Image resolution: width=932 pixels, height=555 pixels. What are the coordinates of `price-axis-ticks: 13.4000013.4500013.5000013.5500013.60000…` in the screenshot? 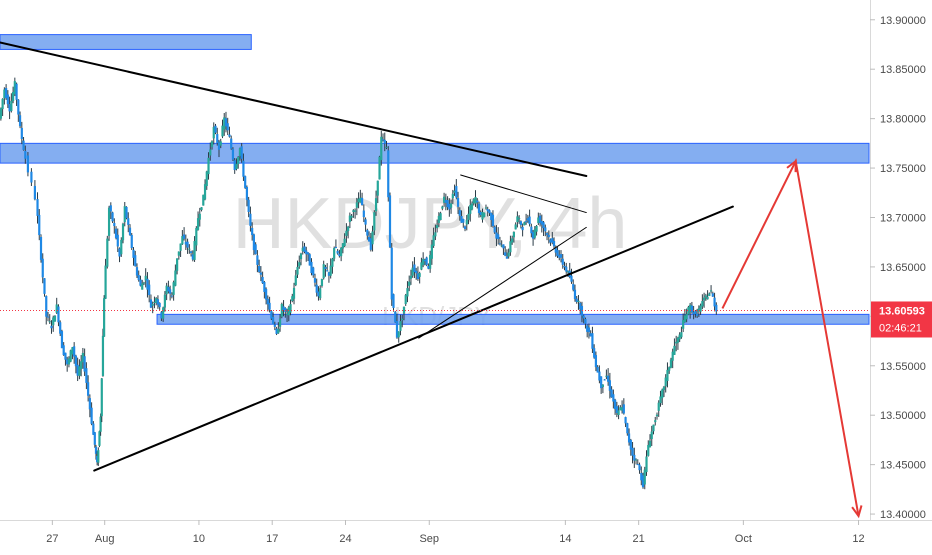 It's located at (898, 268).